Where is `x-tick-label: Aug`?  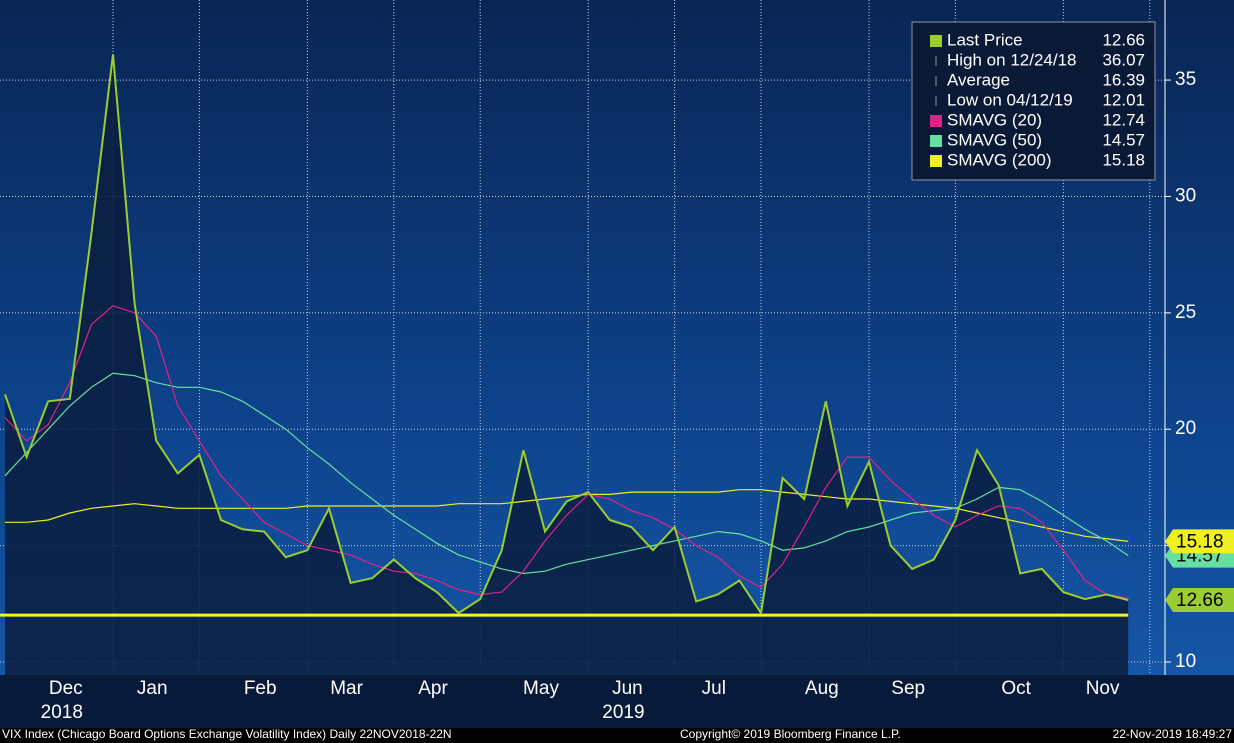
x-tick-label: Aug is located at coordinates (822, 688).